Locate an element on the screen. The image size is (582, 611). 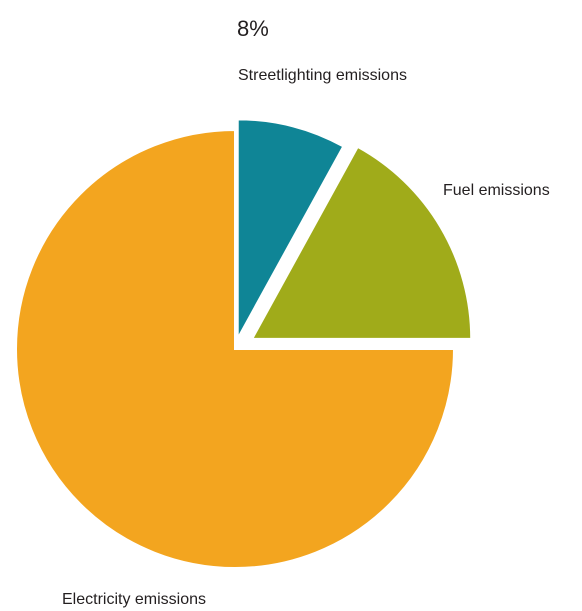
streetlighting-slice-label: Streetlighting emissions is located at coordinates (322, 75).